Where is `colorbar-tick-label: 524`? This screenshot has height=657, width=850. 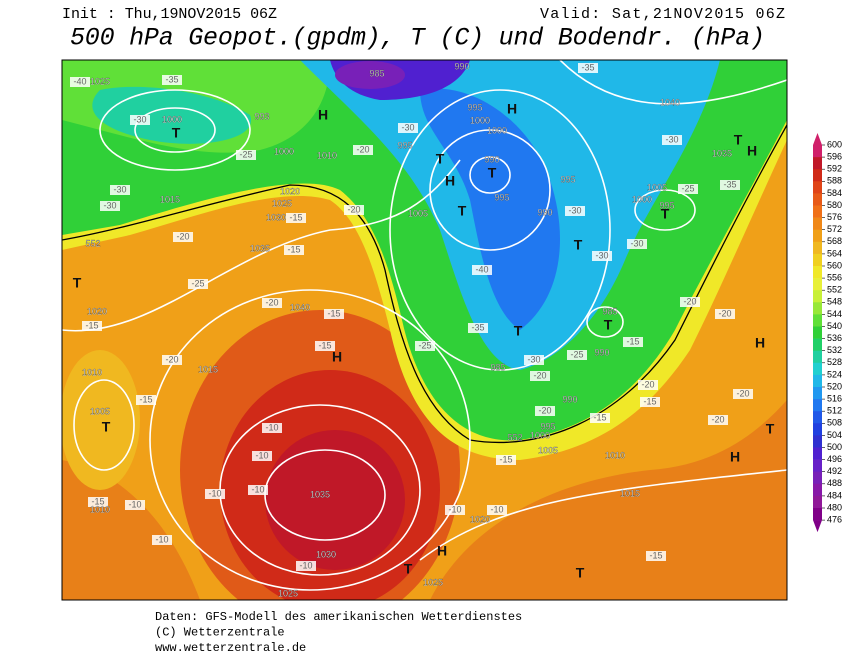
colorbar-tick-label: 524 is located at coordinates (834, 374).